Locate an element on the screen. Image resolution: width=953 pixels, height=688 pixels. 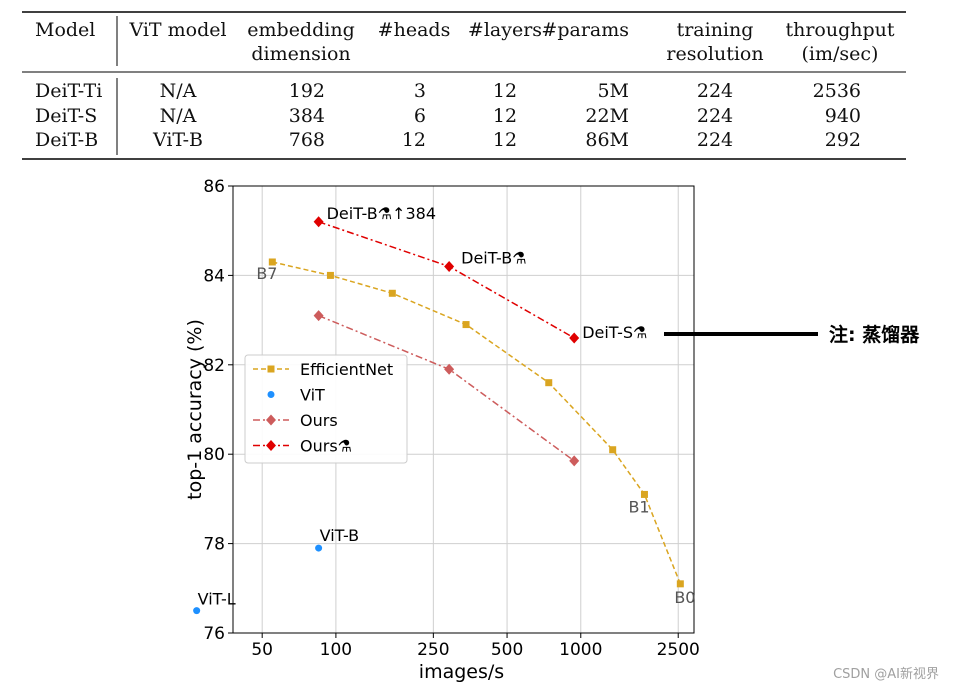
table-cell-model: DeiT-Ti is located at coordinates (68, 91).